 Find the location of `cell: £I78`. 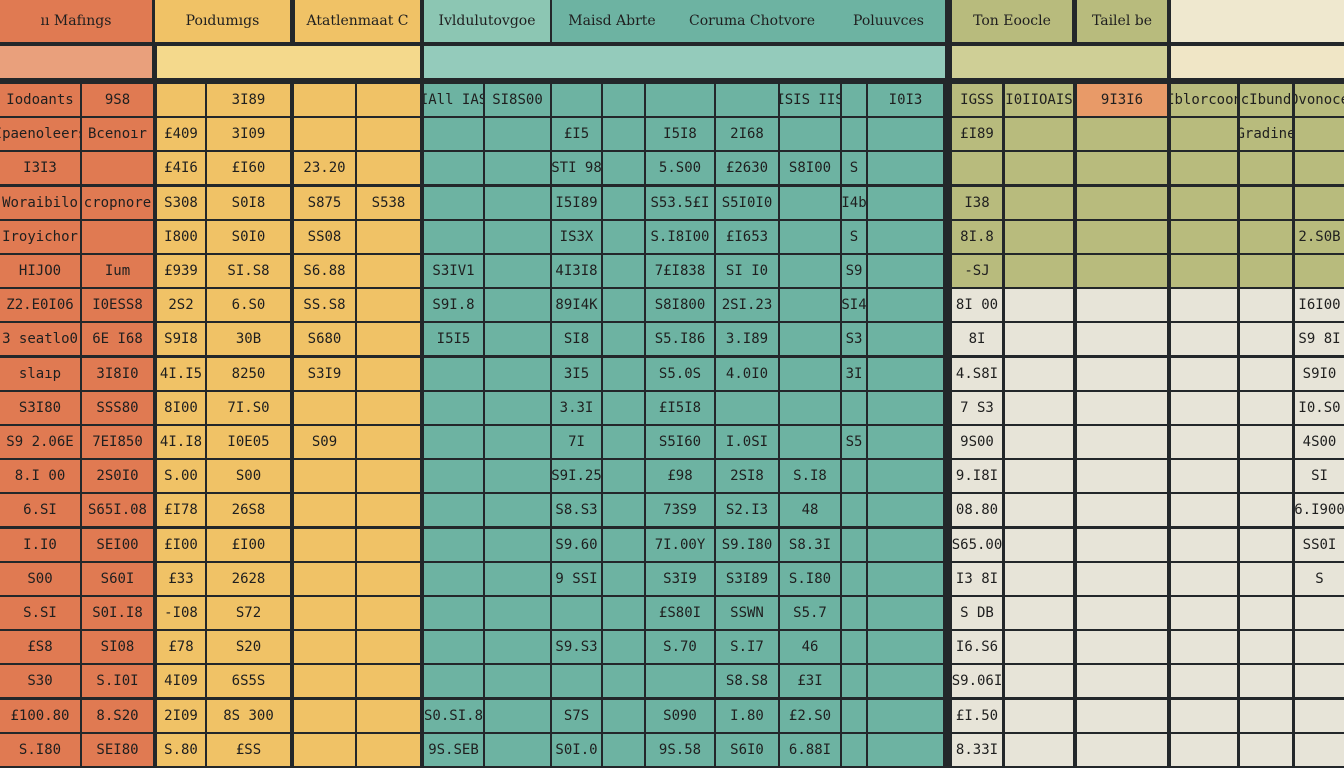

cell: £I78 is located at coordinates (181, 510).